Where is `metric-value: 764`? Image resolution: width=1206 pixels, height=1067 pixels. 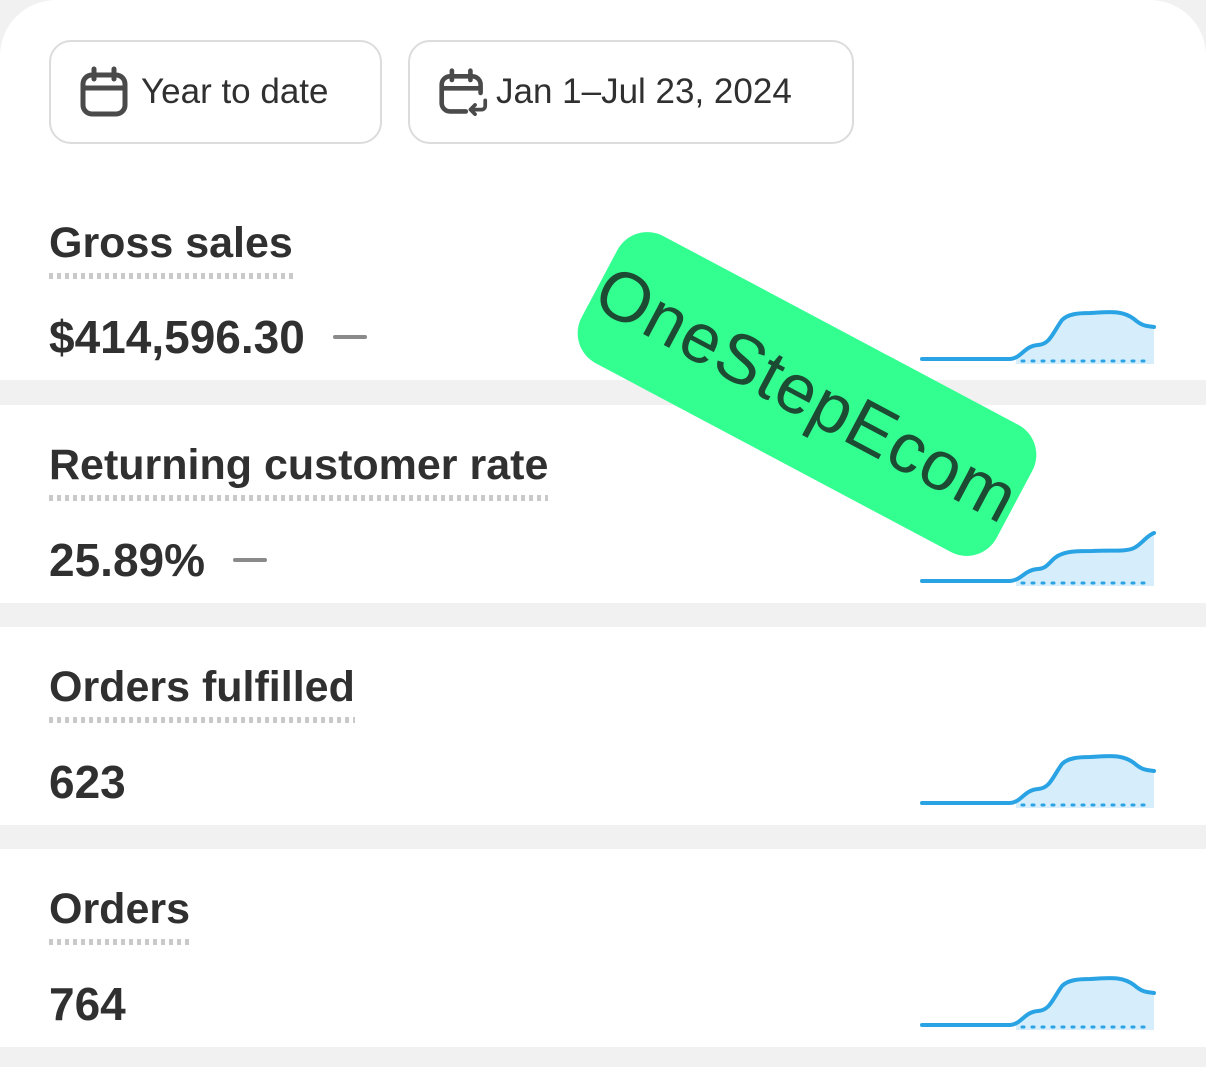 metric-value: 764 is located at coordinates (87, 1004).